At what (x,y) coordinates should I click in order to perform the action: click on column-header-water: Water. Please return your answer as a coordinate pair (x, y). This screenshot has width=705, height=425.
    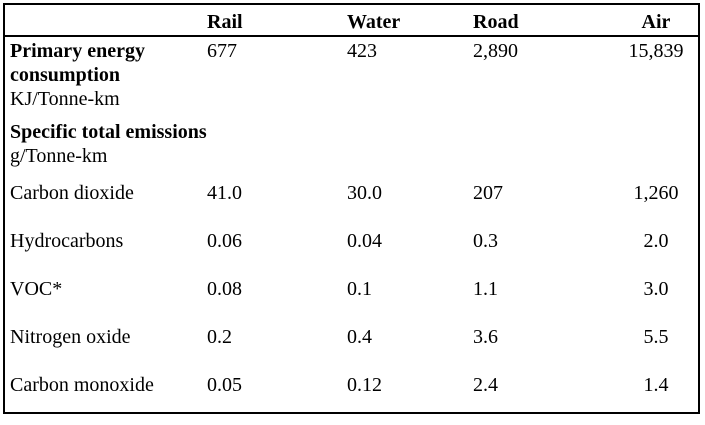
    Looking at the image, I should click on (374, 22).